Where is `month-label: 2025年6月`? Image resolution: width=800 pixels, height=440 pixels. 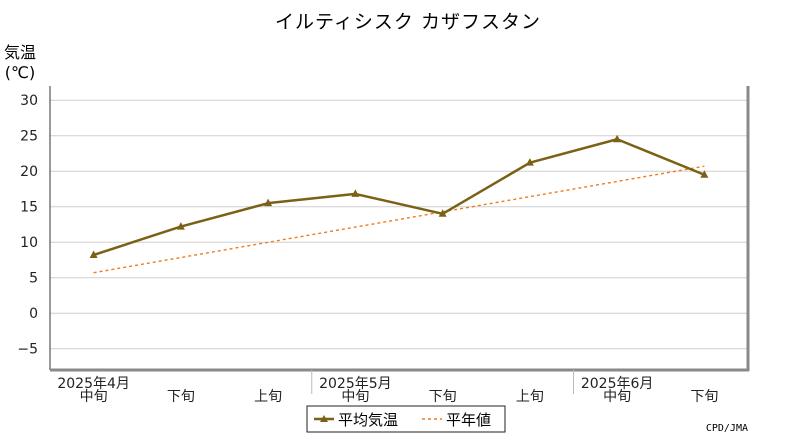 month-label: 2025年6月 is located at coordinates (617, 384).